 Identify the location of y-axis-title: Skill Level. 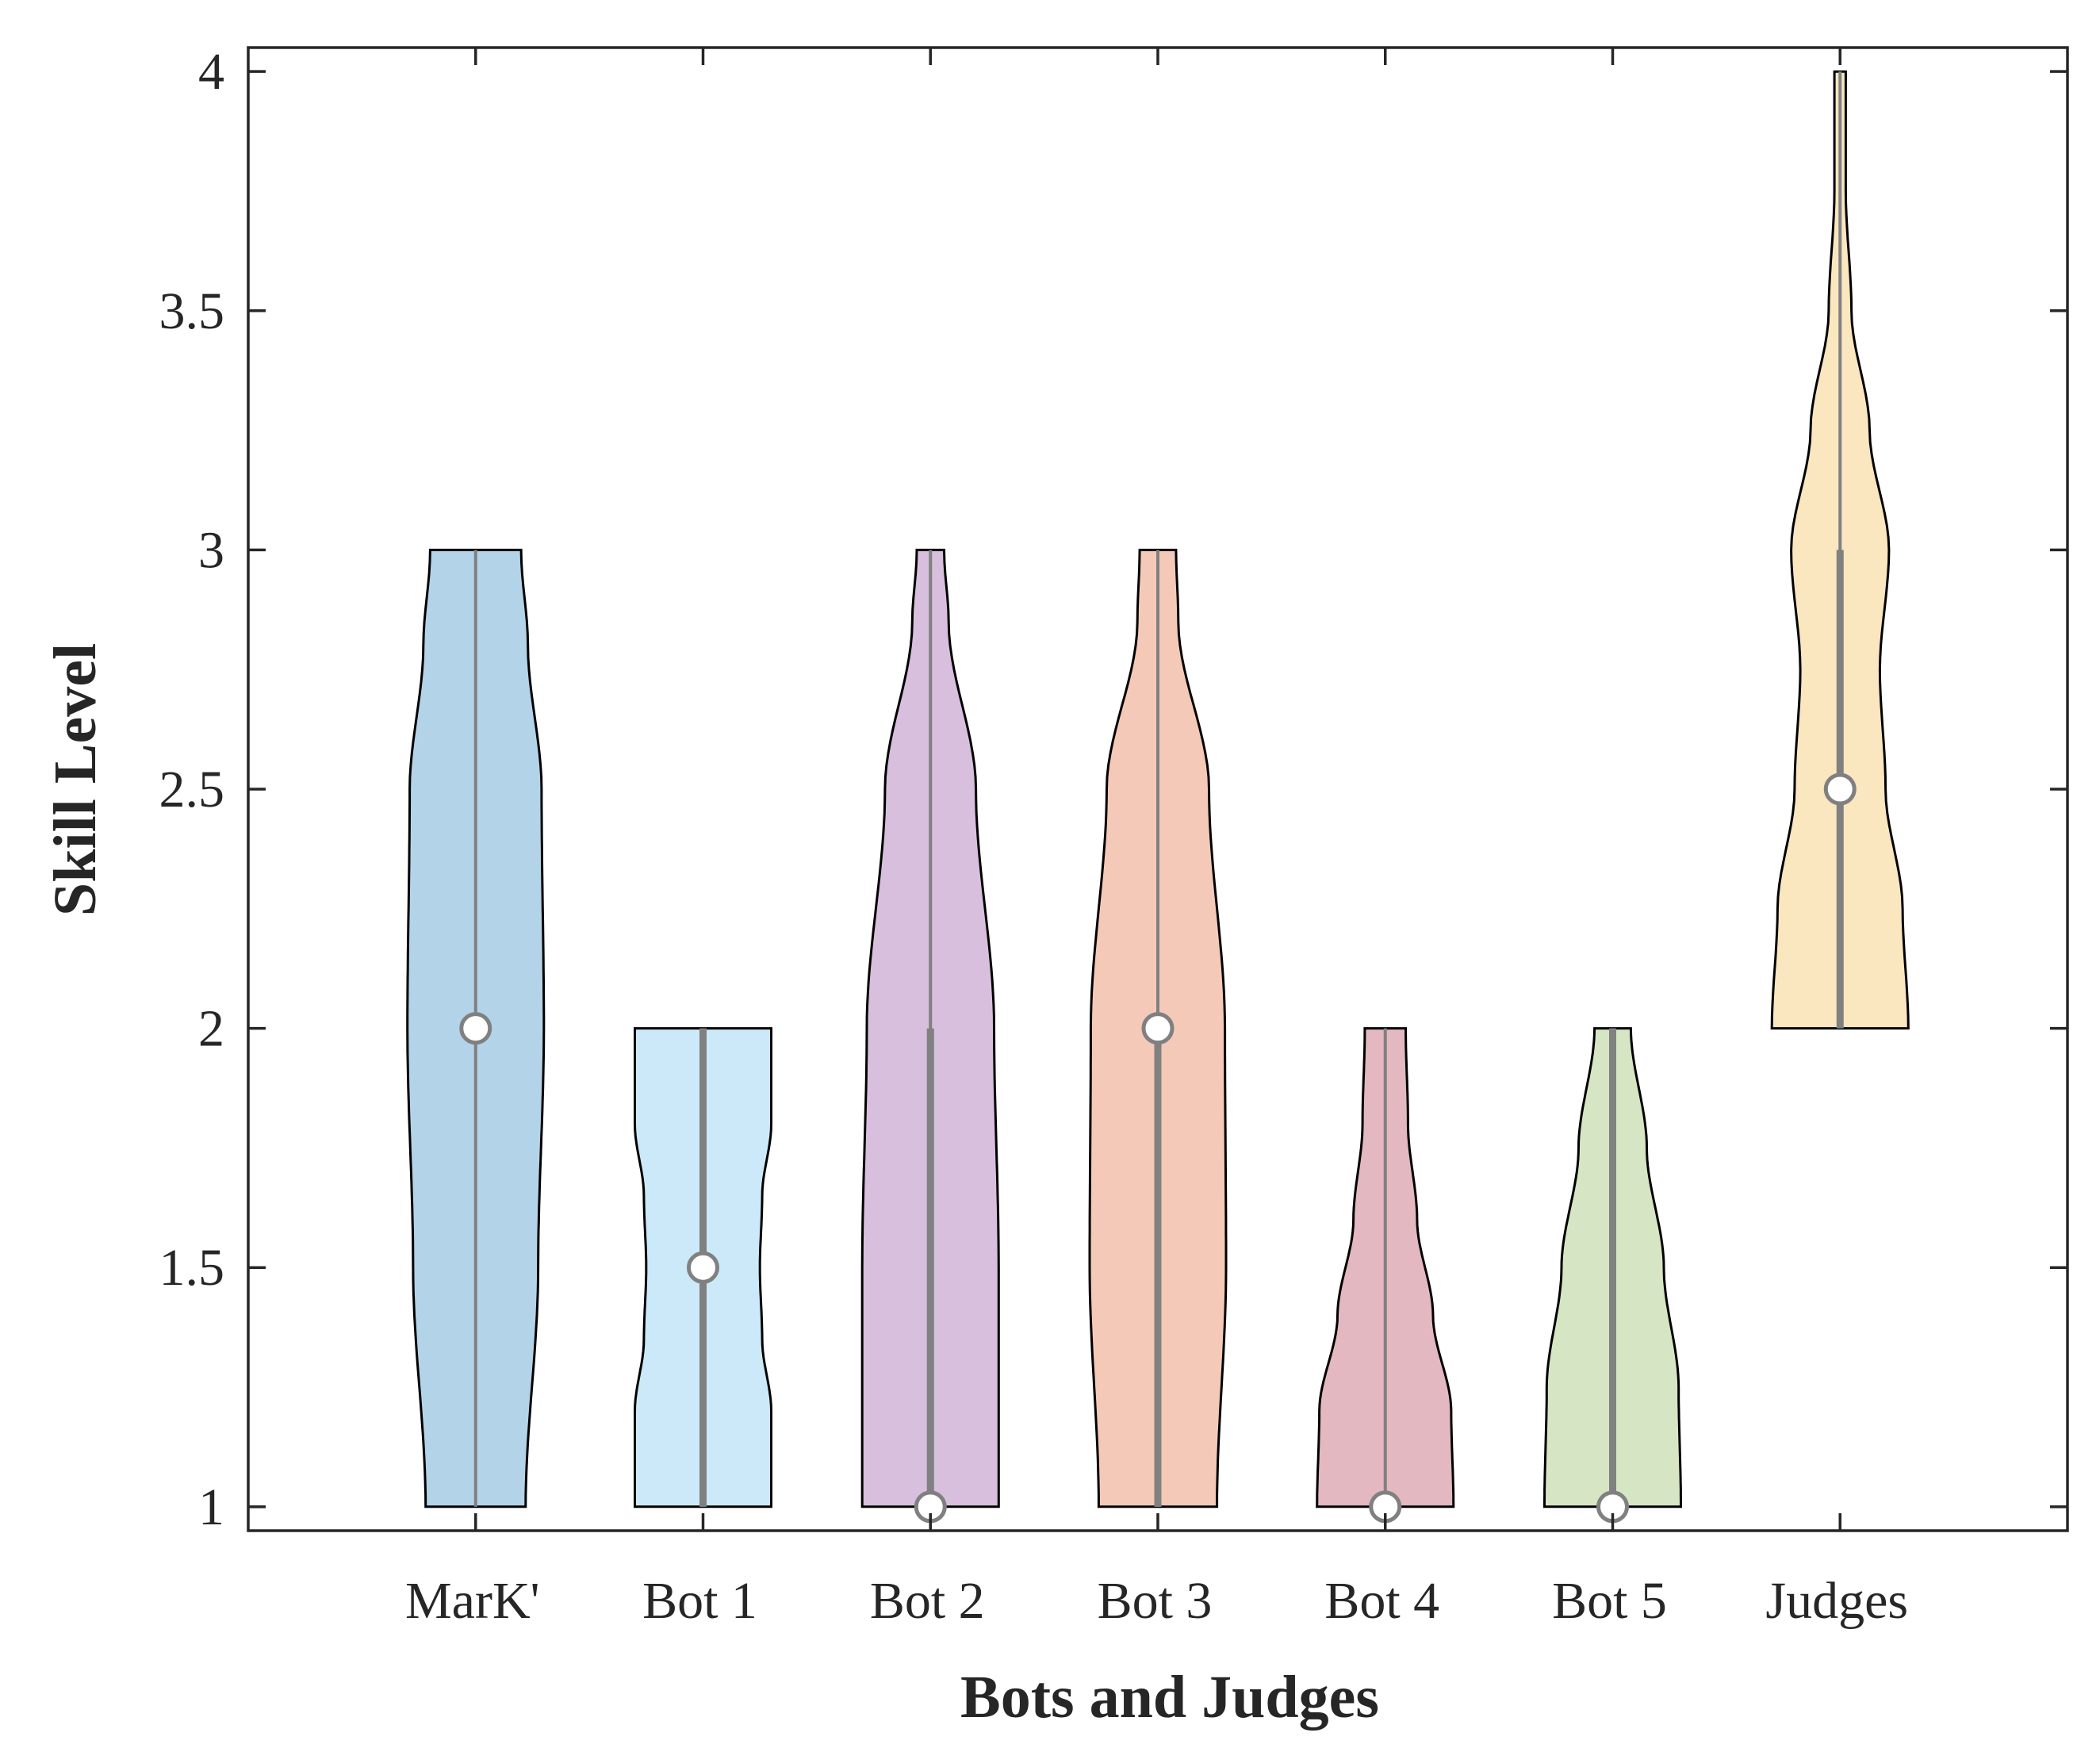
(76, 780).